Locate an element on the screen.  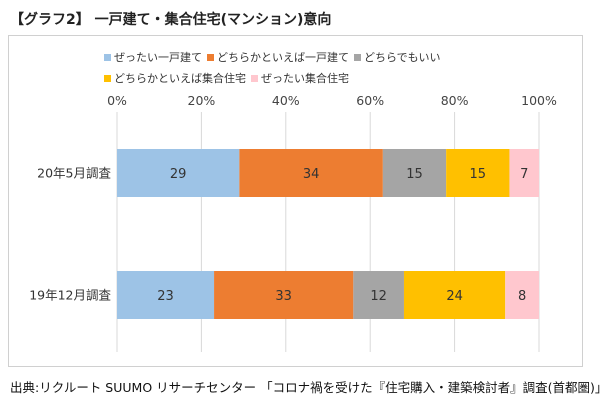
legend-item: ぜったい集合住宅 is located at coordinates (300, 78).